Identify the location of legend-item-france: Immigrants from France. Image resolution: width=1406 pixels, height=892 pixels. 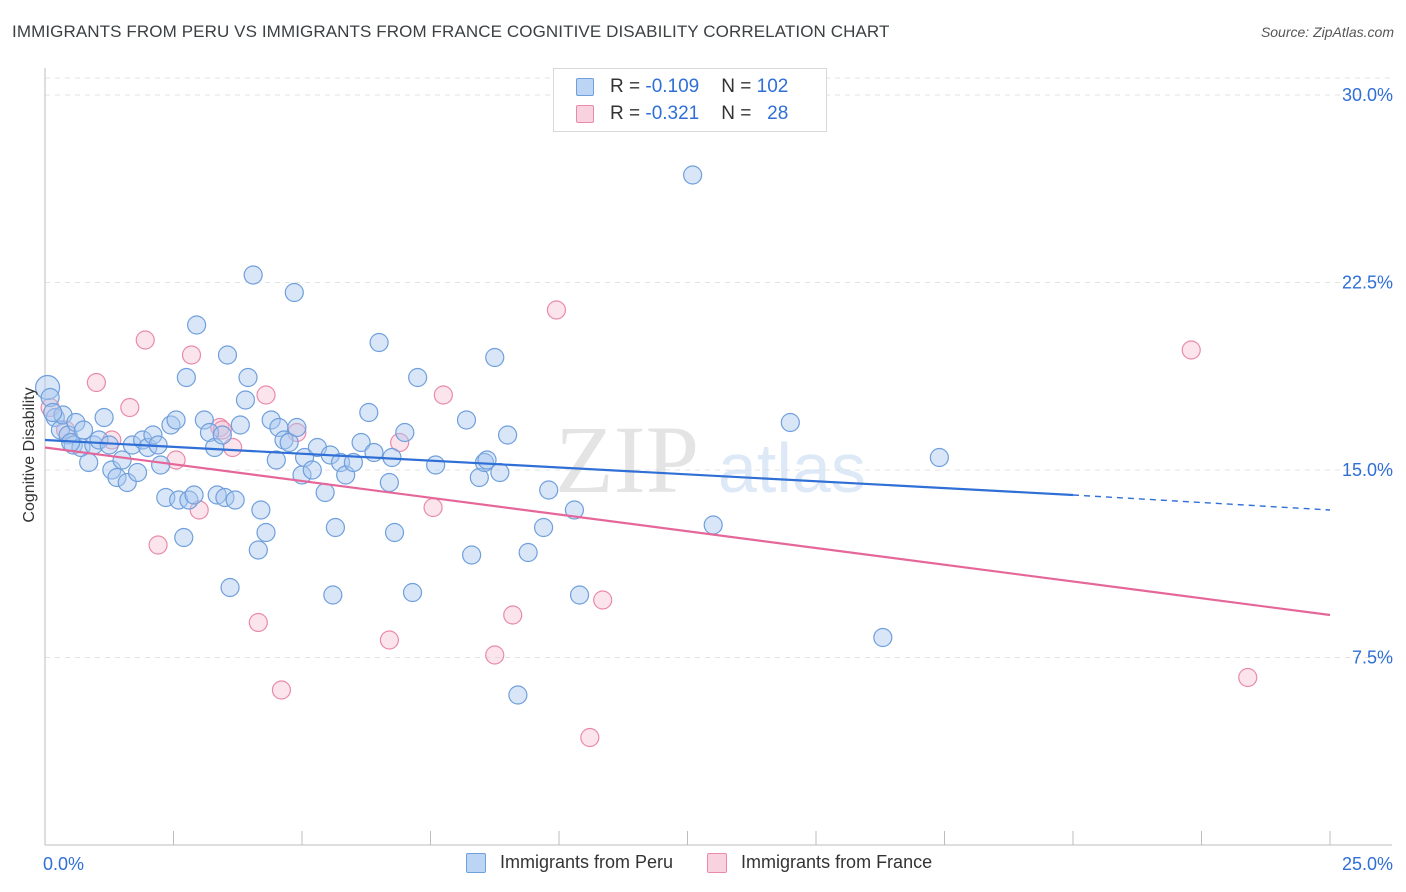
(819, 862).